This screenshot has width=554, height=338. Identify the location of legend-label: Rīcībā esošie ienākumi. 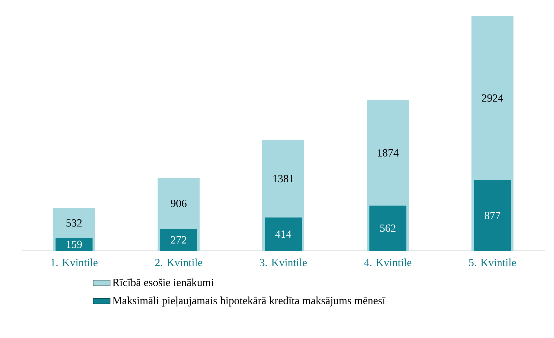
(163, 282).